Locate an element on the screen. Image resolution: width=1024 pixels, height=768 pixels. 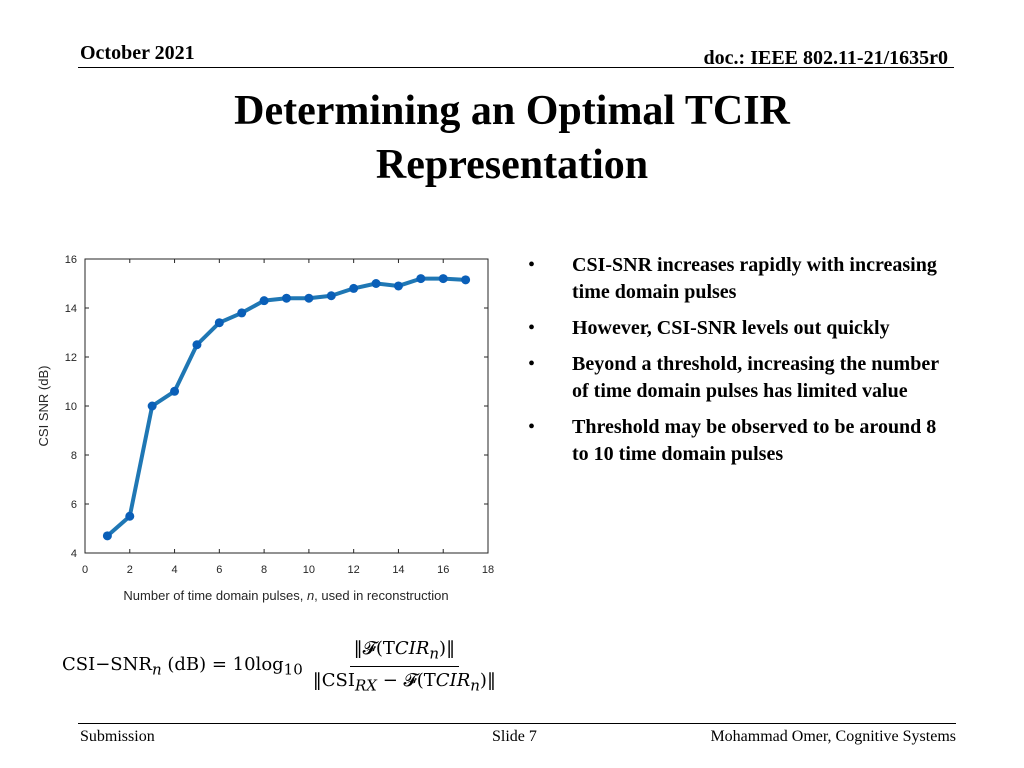
bullet-text: However, CSI-SNR levels out quickly is located at coordinates (731, 328).